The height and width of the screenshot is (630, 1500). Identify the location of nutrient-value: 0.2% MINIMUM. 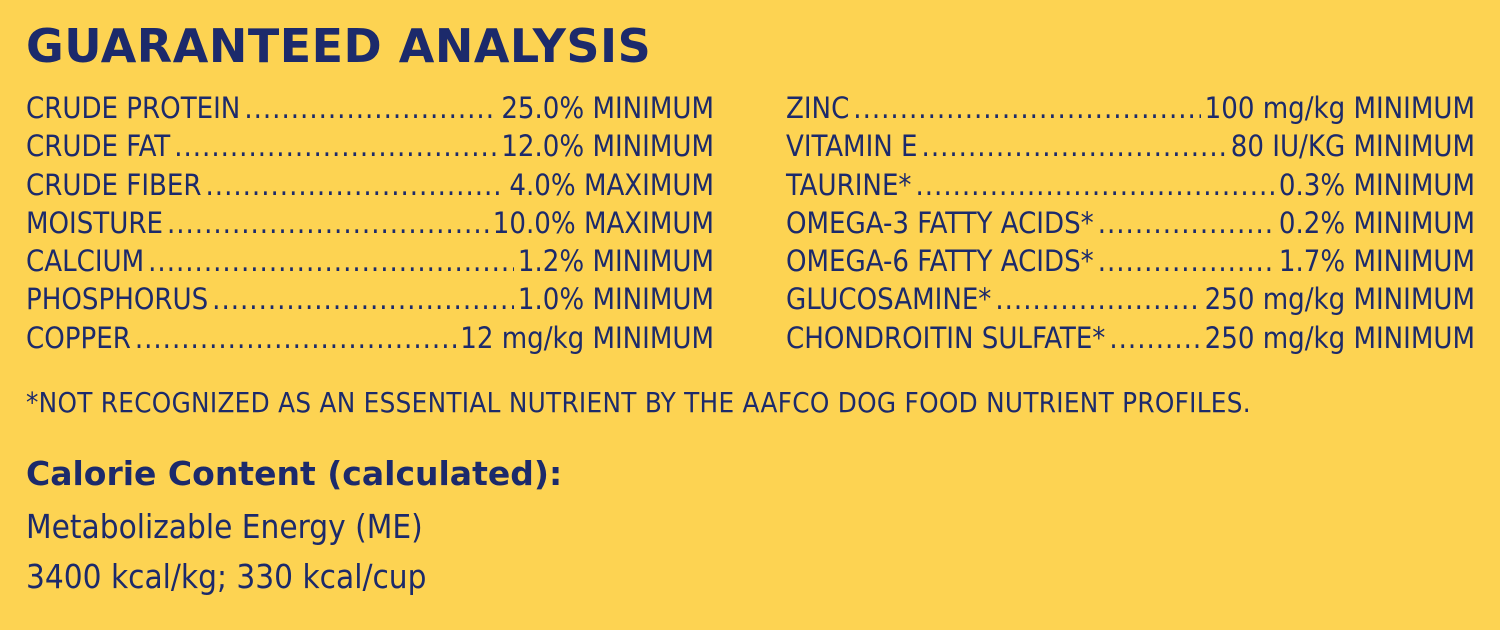
(1376, 222).